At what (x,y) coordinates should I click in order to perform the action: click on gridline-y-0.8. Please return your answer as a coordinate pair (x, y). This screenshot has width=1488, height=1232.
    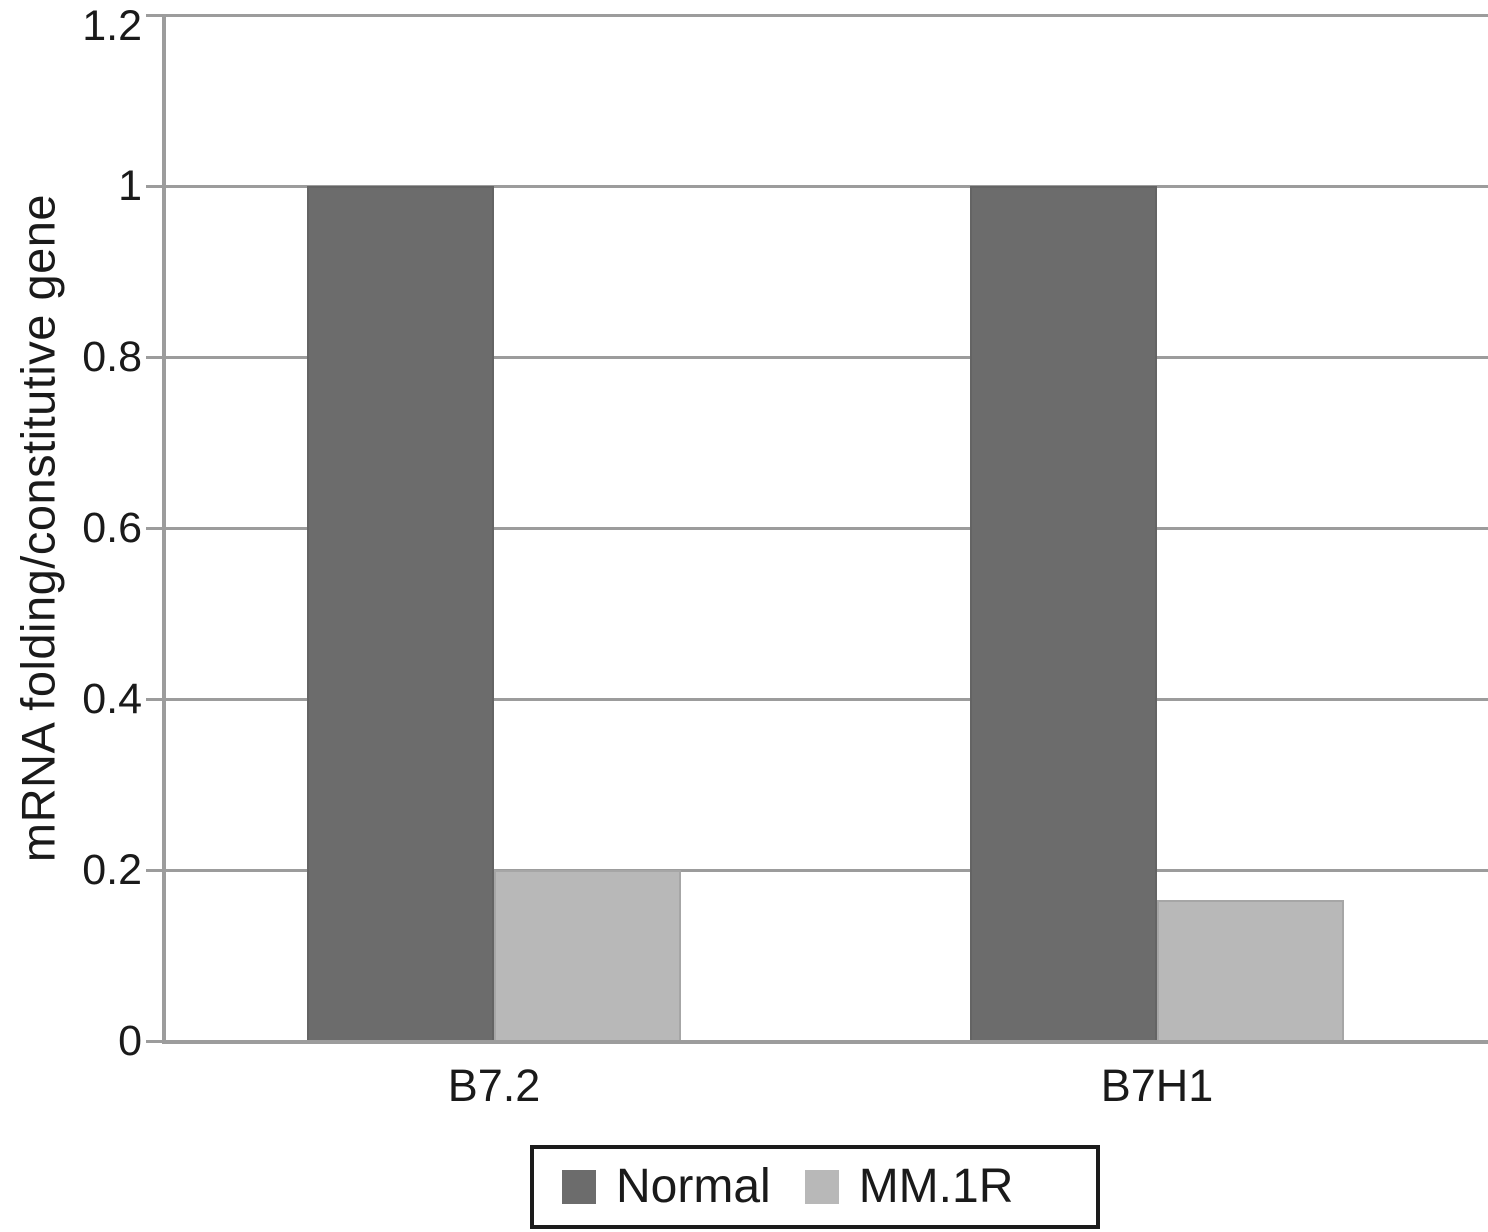
    Looking at the image, I should click on (825, 357).